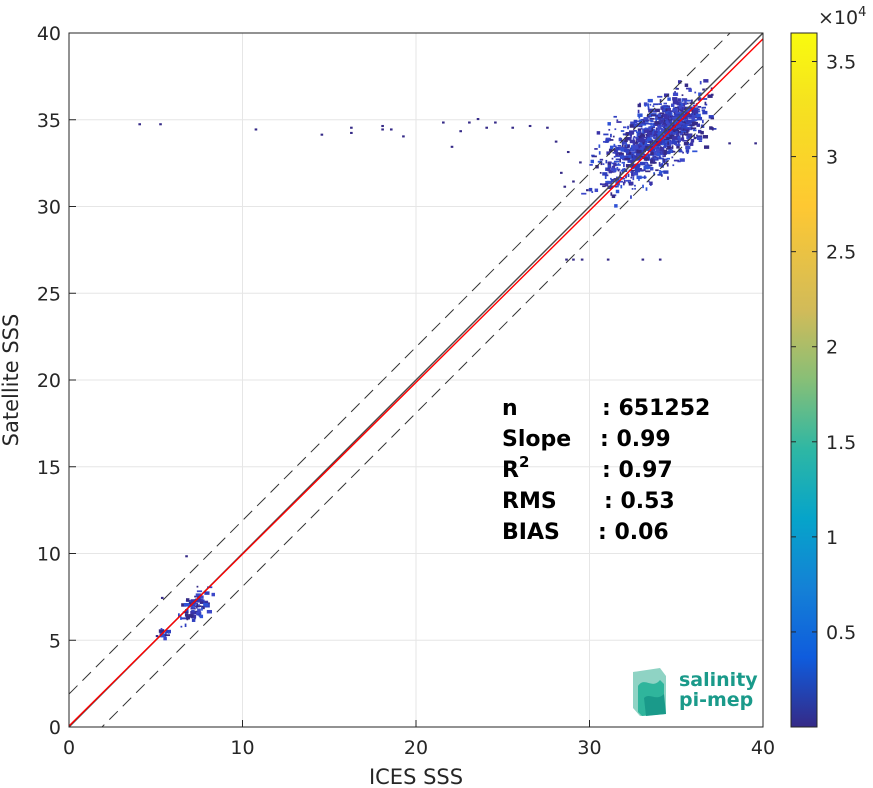 The height and width of the screenshot is (788, 873). I want to click on colorbar-ticks: 0.5 1 1.5 2 2.5 3 3.5, so click(823, 348).